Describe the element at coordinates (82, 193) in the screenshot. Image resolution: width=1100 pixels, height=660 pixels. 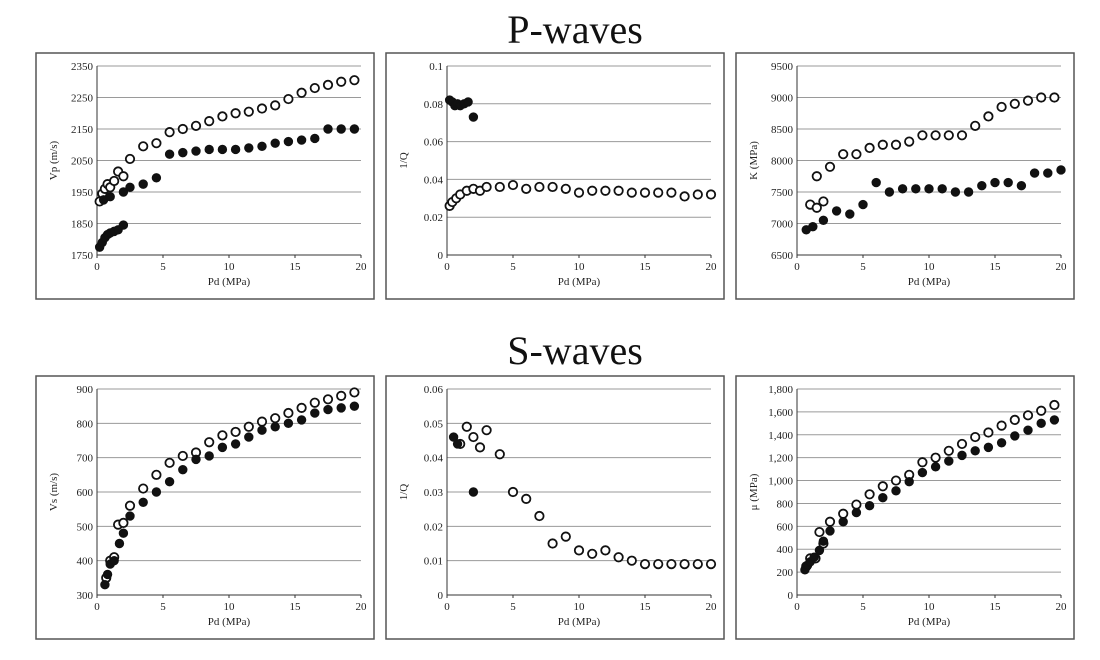
I see `y-tick-label: 1950` at that location.